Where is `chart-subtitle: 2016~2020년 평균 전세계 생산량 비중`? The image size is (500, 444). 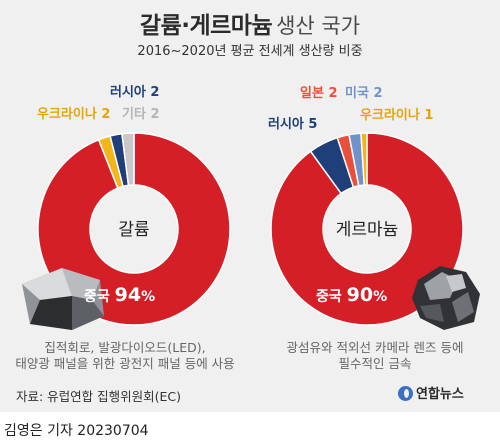
chart-subtitle: 2016~2020년 평균 전세계 생산량 비중 is located at coordinates (250, 51).